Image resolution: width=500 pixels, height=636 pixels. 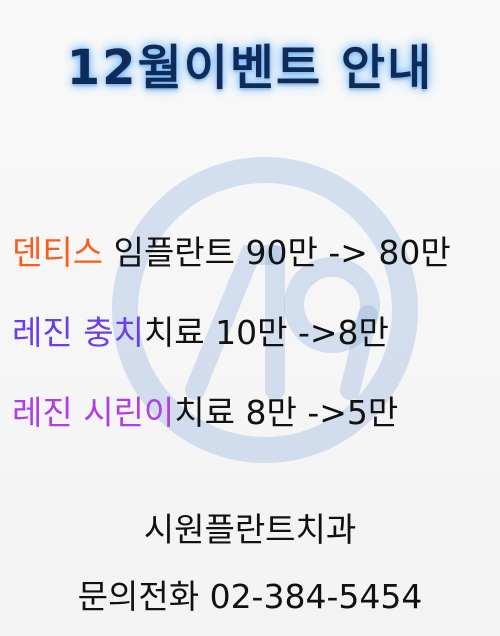 I want to click on clinic-name: 시원플란트치과, so click(x=250, y=529).